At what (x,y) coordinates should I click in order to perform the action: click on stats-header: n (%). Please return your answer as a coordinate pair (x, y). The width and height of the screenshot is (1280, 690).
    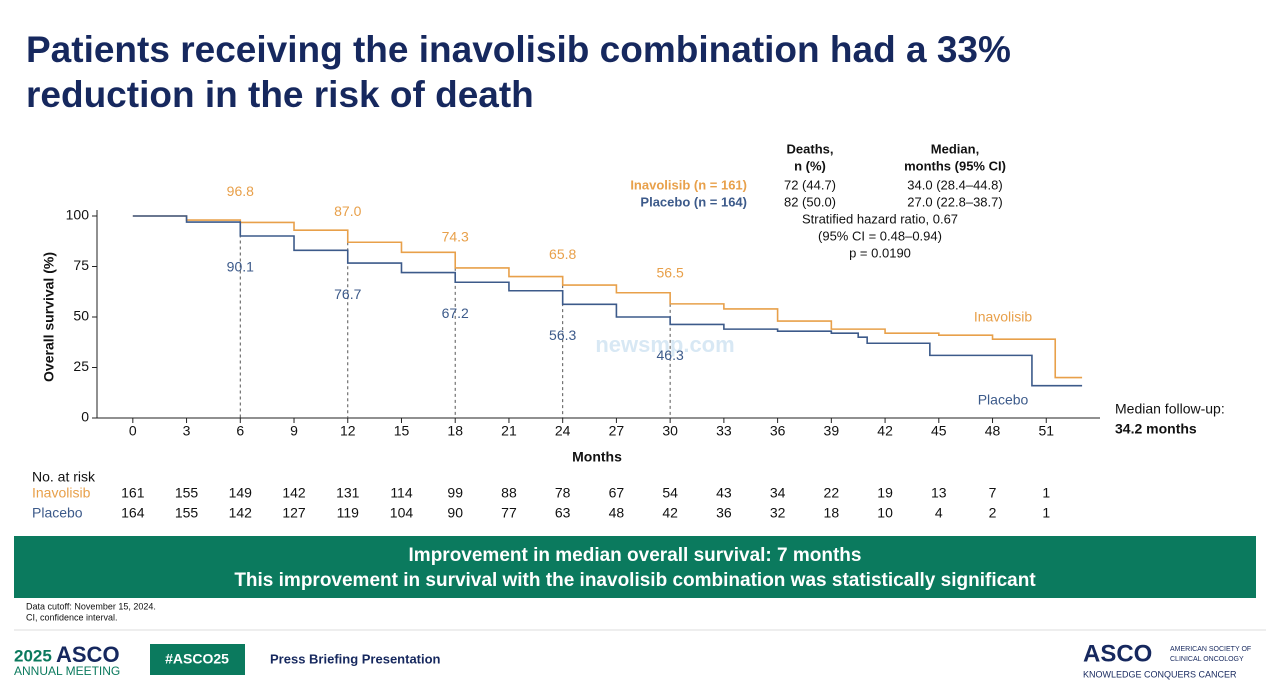
    Looking at the image, I should click on (810, 165).